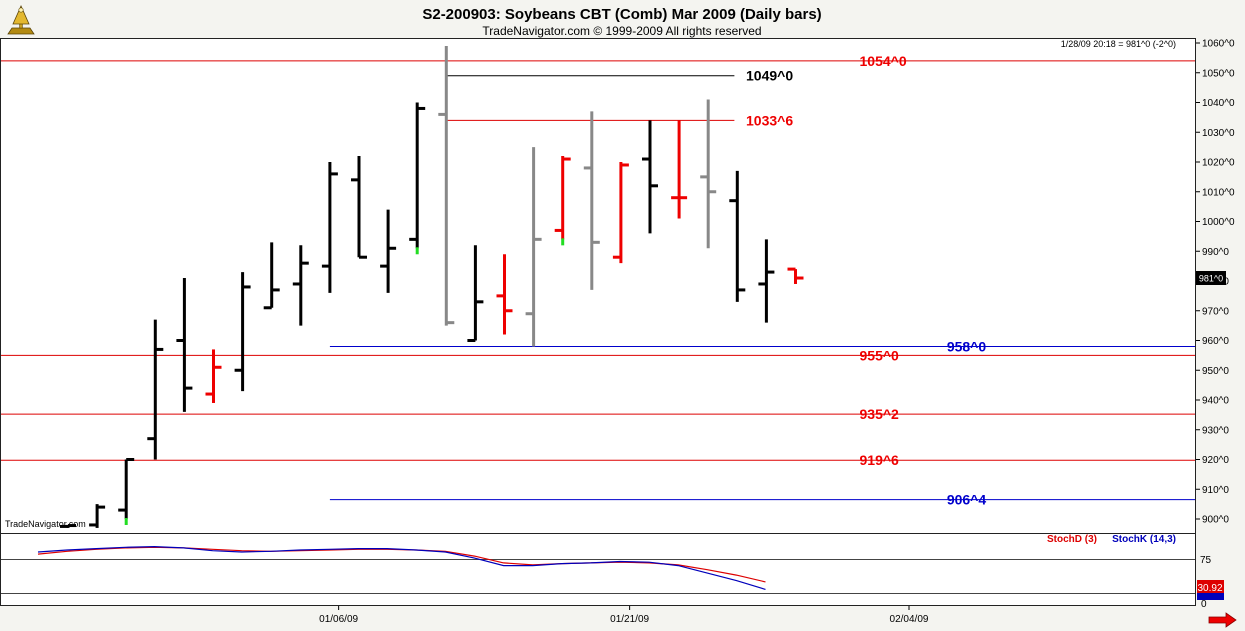  Describe the element at coordinates (1215, 341) in the screenshot. I see `price-tick-label: 960^0` at that location.